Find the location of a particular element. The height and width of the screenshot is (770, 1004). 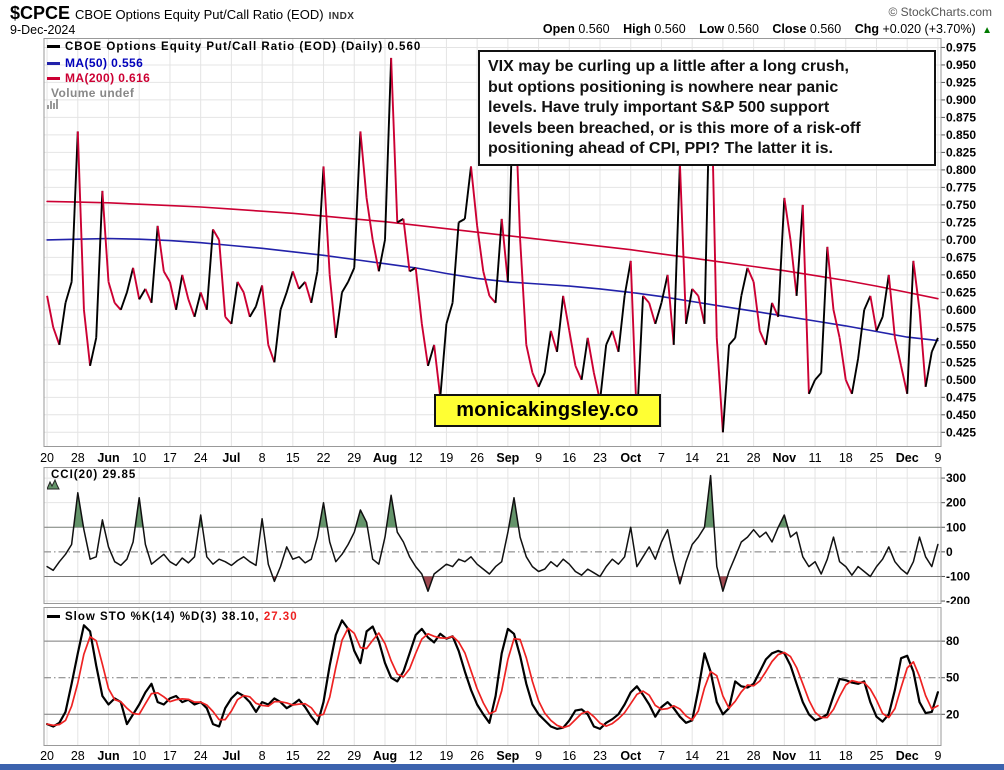

x-tick-label: Jul is located at coordinates (231, 458).